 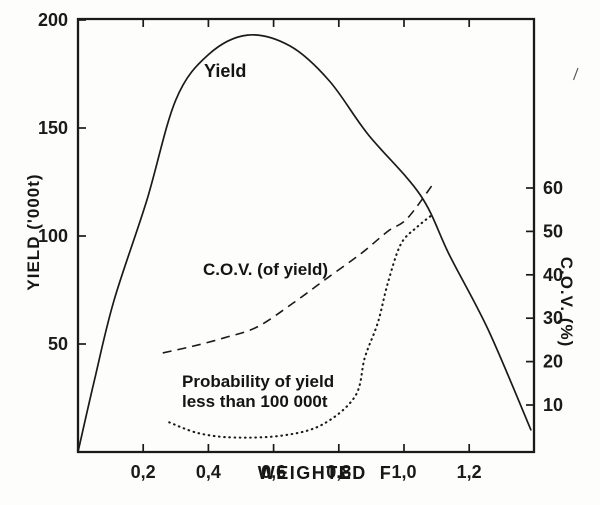 I want to click on scan-artifact, so click(x=575, y=74).